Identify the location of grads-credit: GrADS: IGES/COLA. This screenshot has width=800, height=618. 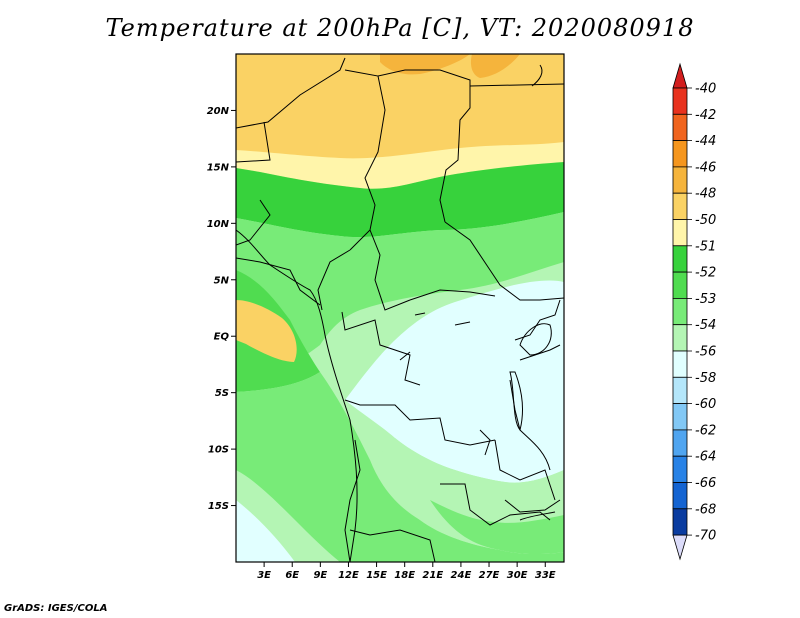
(56, 608).